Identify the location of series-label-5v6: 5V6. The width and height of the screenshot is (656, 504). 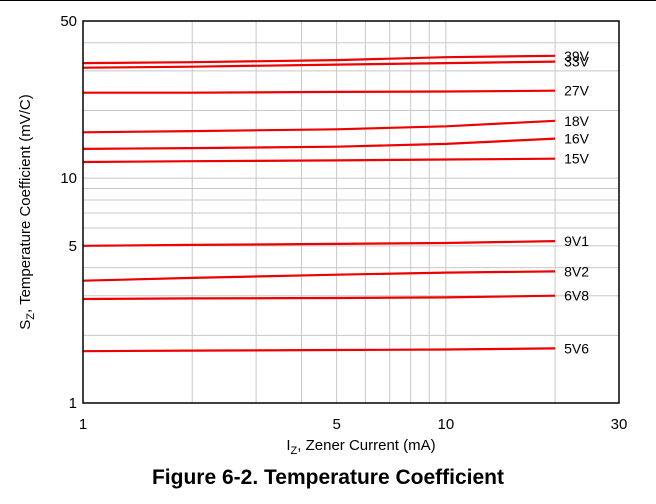
(576, 348).